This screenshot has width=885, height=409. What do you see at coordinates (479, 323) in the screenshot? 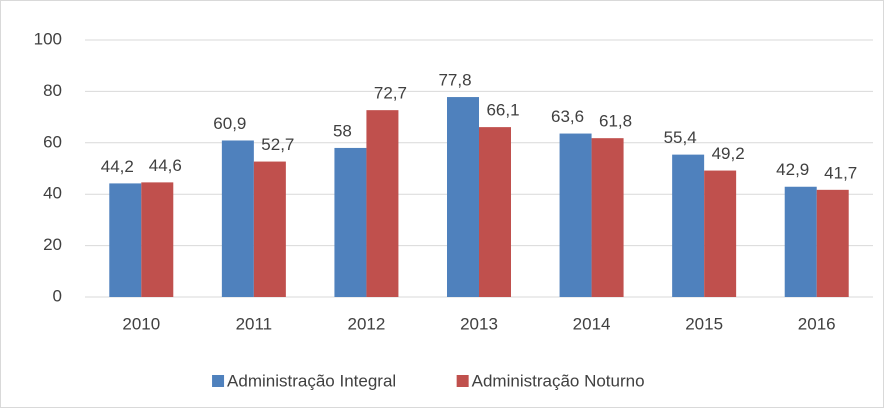
I see `x-tick-label: 2013` at bounding box center [479, 323].